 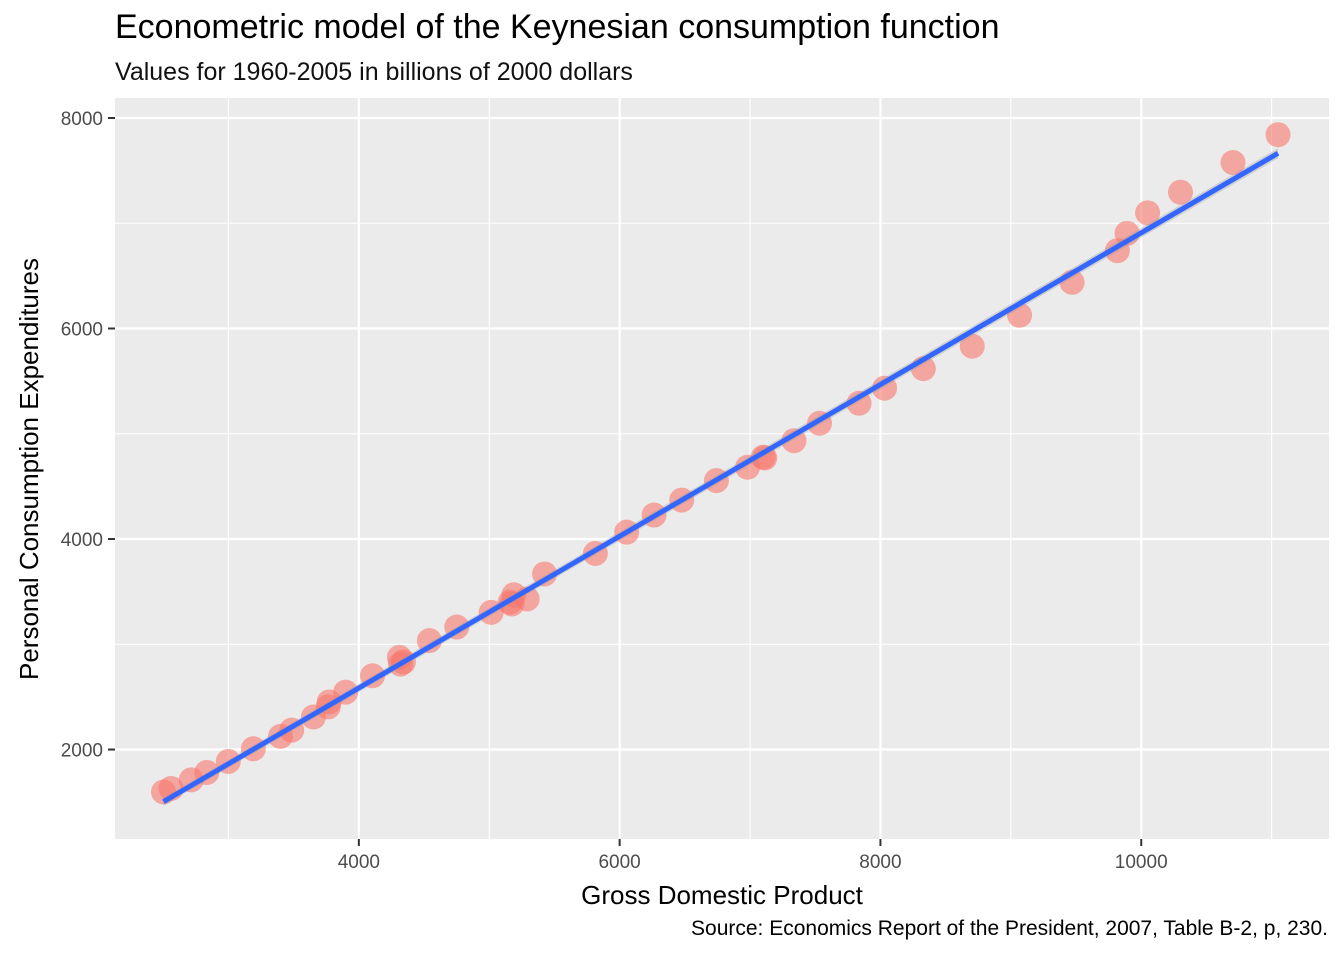 I want to click on x-tick-label: 6000, so click(x=619, y=862).